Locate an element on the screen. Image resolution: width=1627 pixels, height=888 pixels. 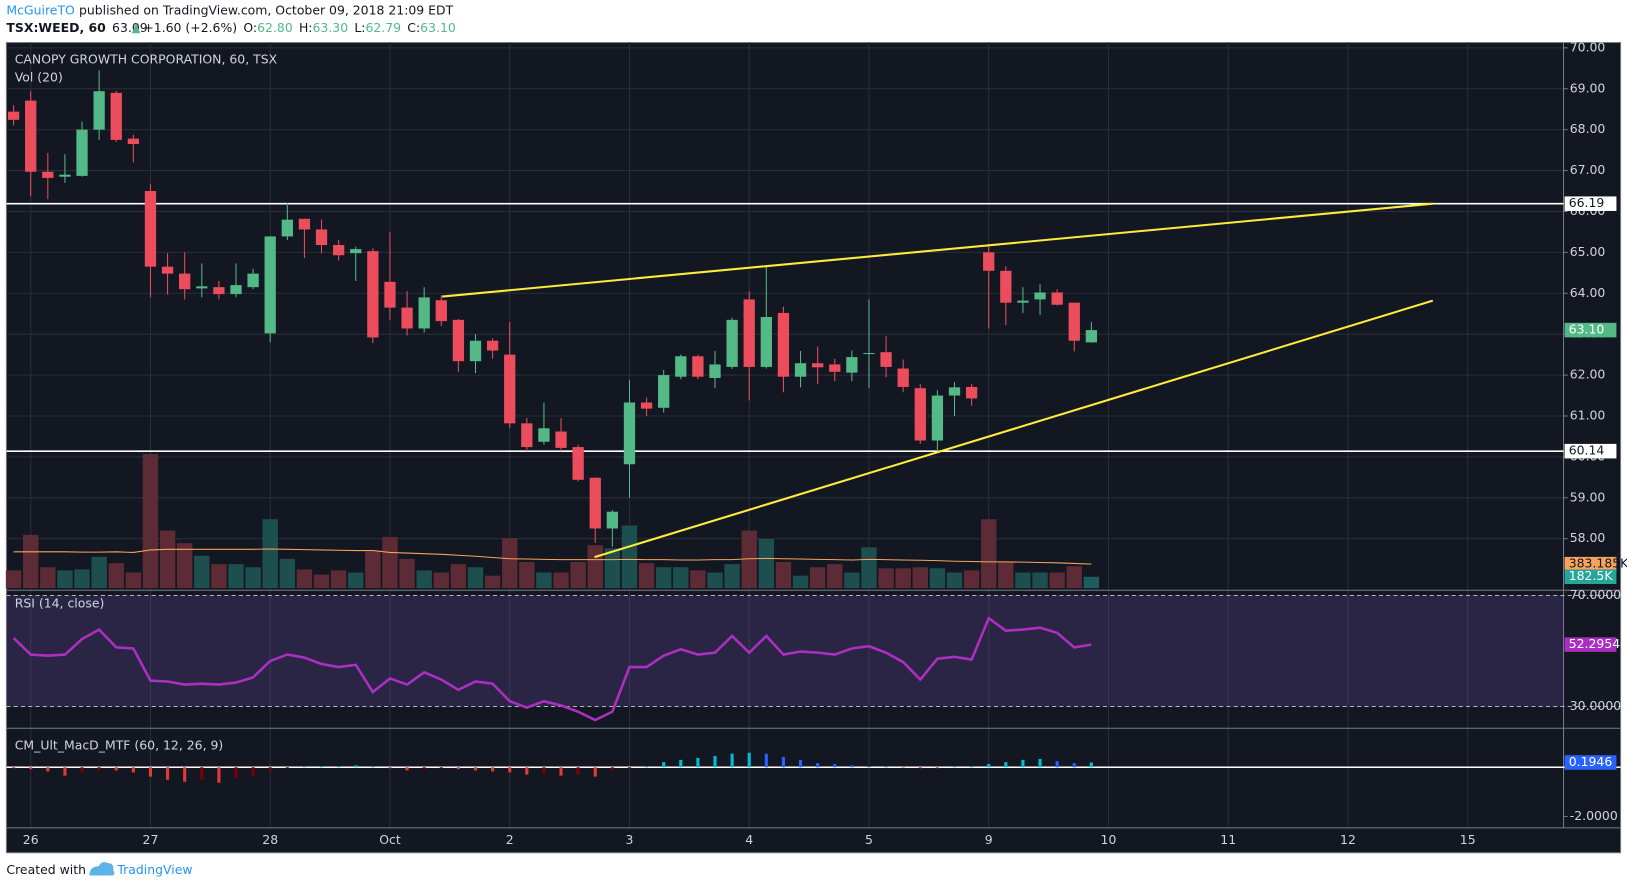
rsi-band is located at coordinates (785, 651).